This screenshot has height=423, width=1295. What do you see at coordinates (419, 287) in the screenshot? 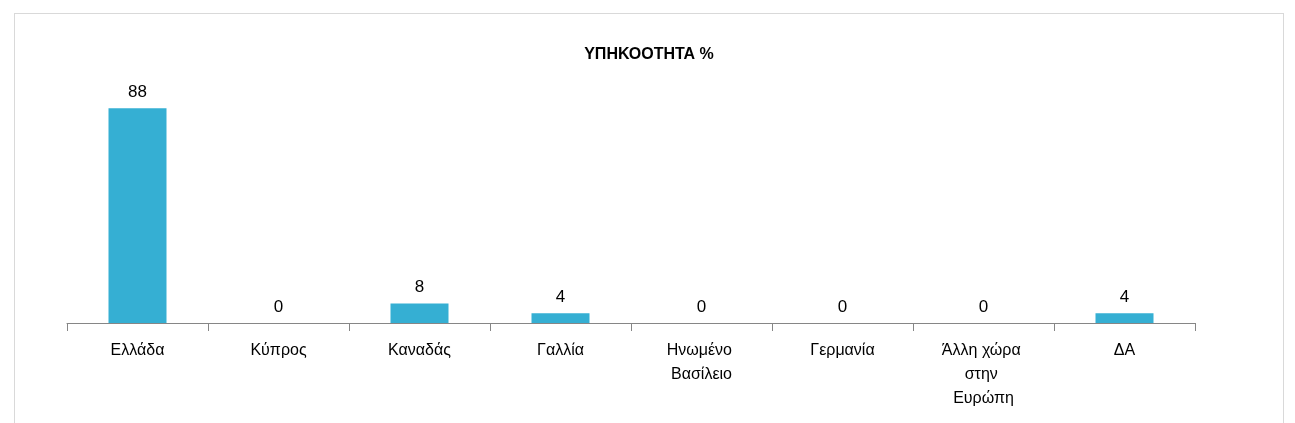
I see `data-label: 8` at bounding box center [419, 287].